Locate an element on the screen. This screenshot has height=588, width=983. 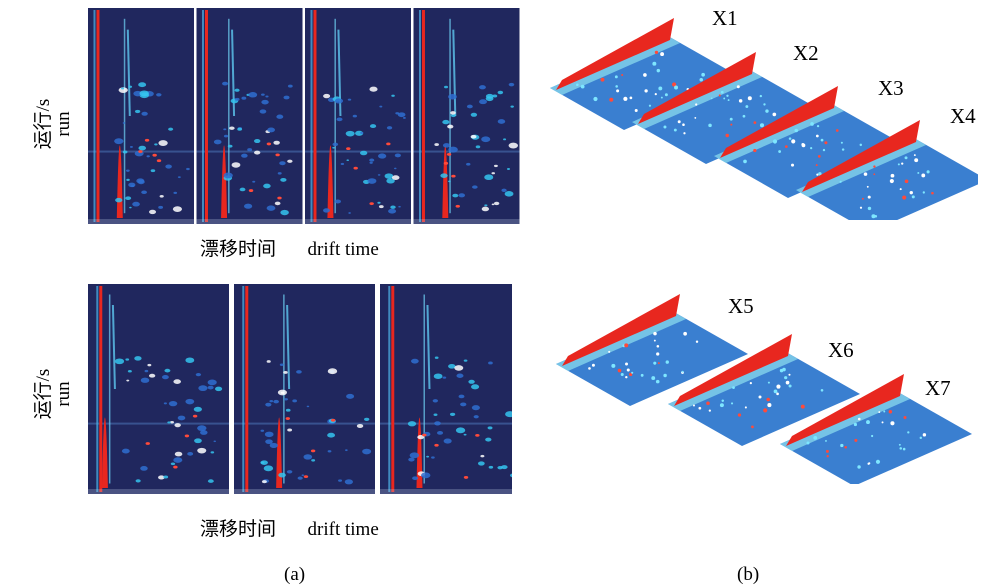
y-axis-label-top: 运行/s run is located at coordinates (57, 124).